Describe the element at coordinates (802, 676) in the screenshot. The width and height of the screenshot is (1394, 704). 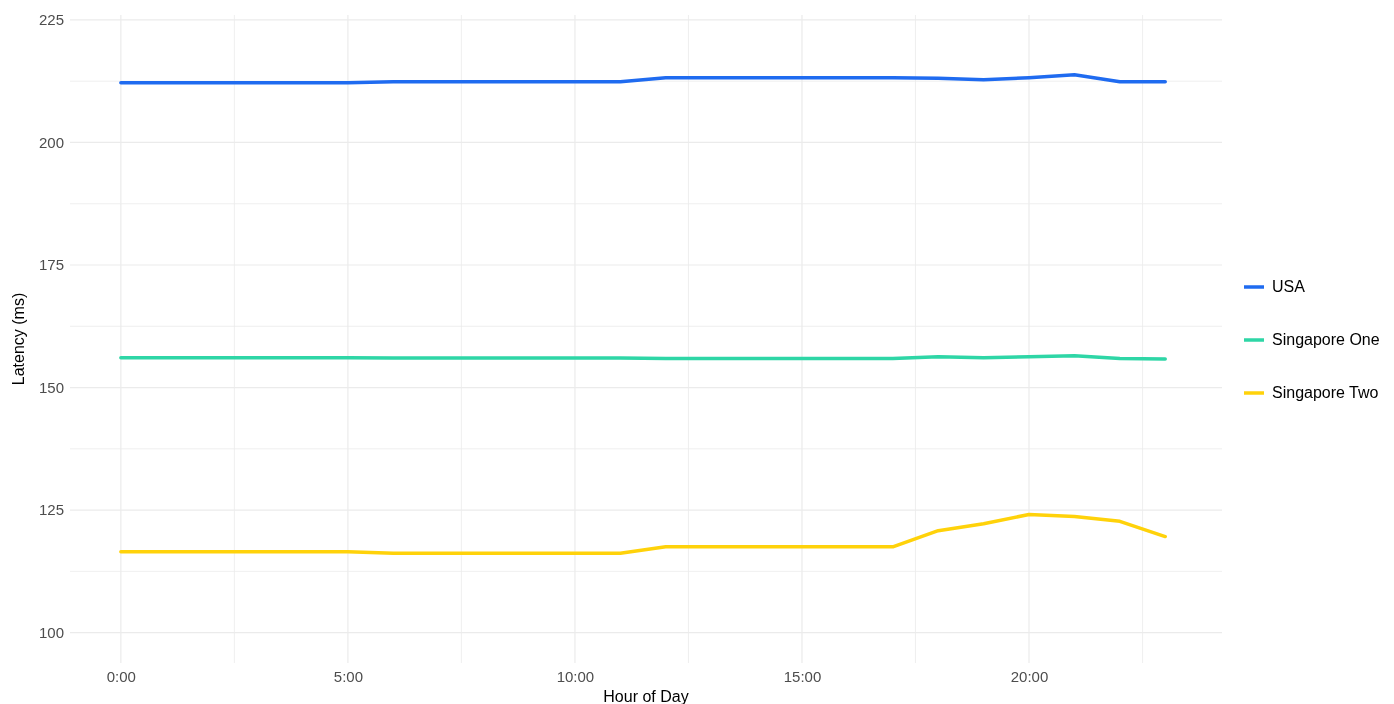
I see `x-tick-label: 15:00` at that location.